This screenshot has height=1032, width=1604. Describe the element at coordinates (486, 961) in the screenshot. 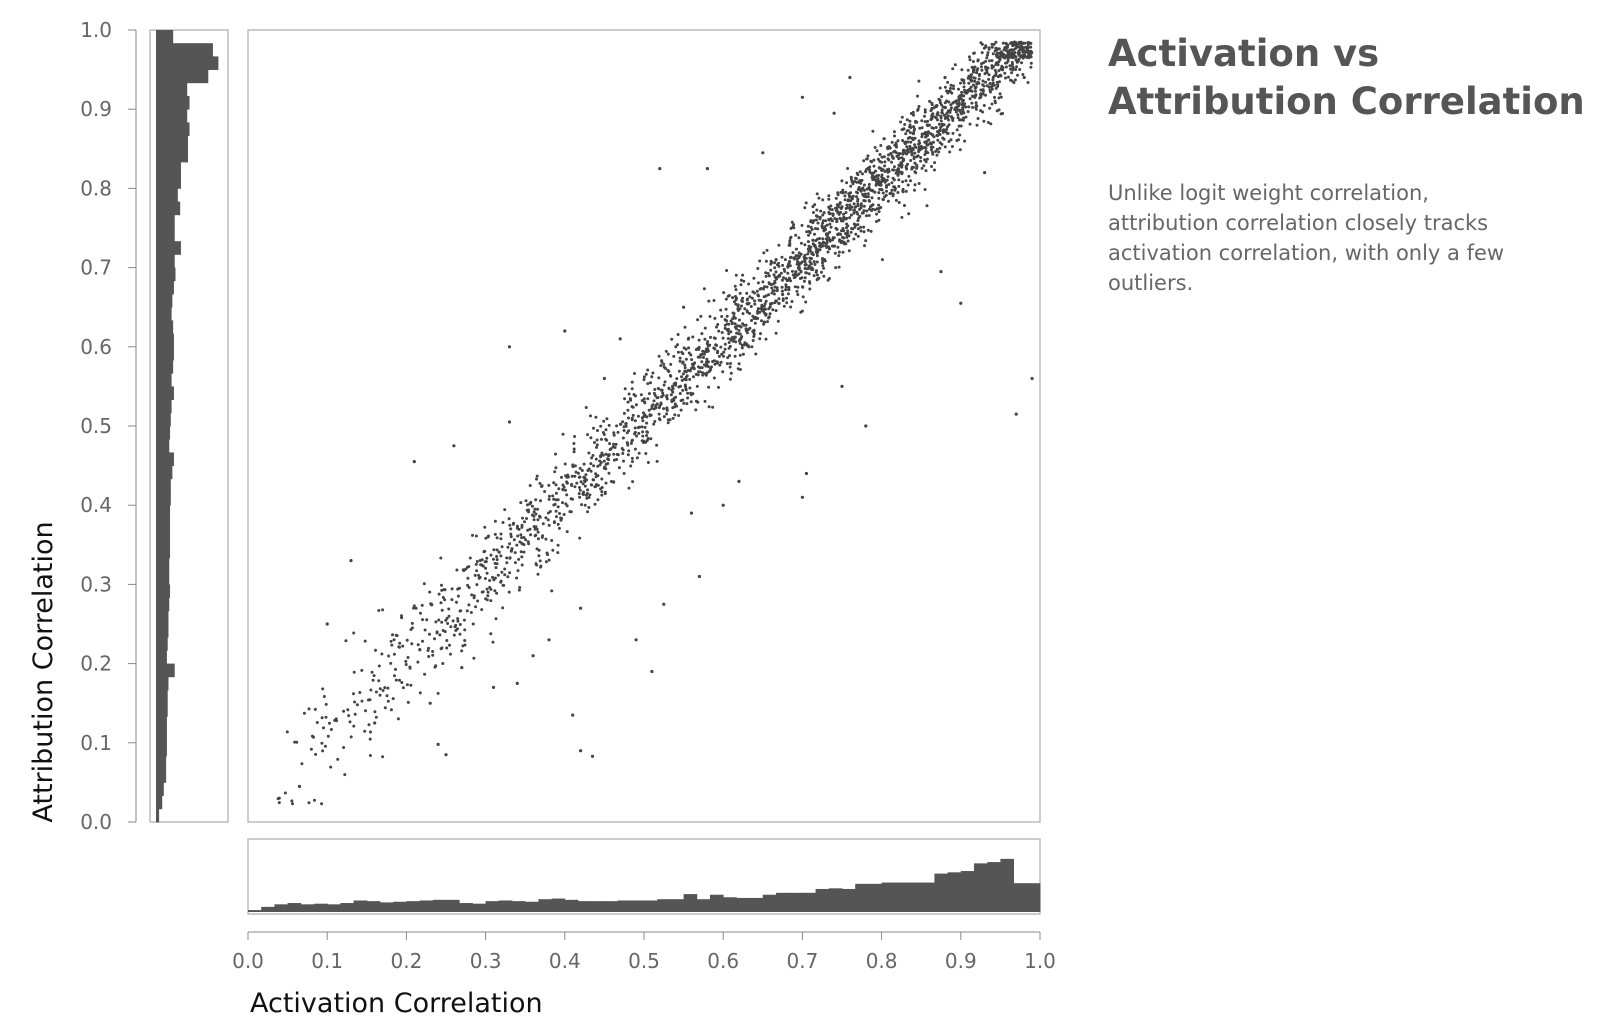

I see `x-tick-label: 0.3` at that location.